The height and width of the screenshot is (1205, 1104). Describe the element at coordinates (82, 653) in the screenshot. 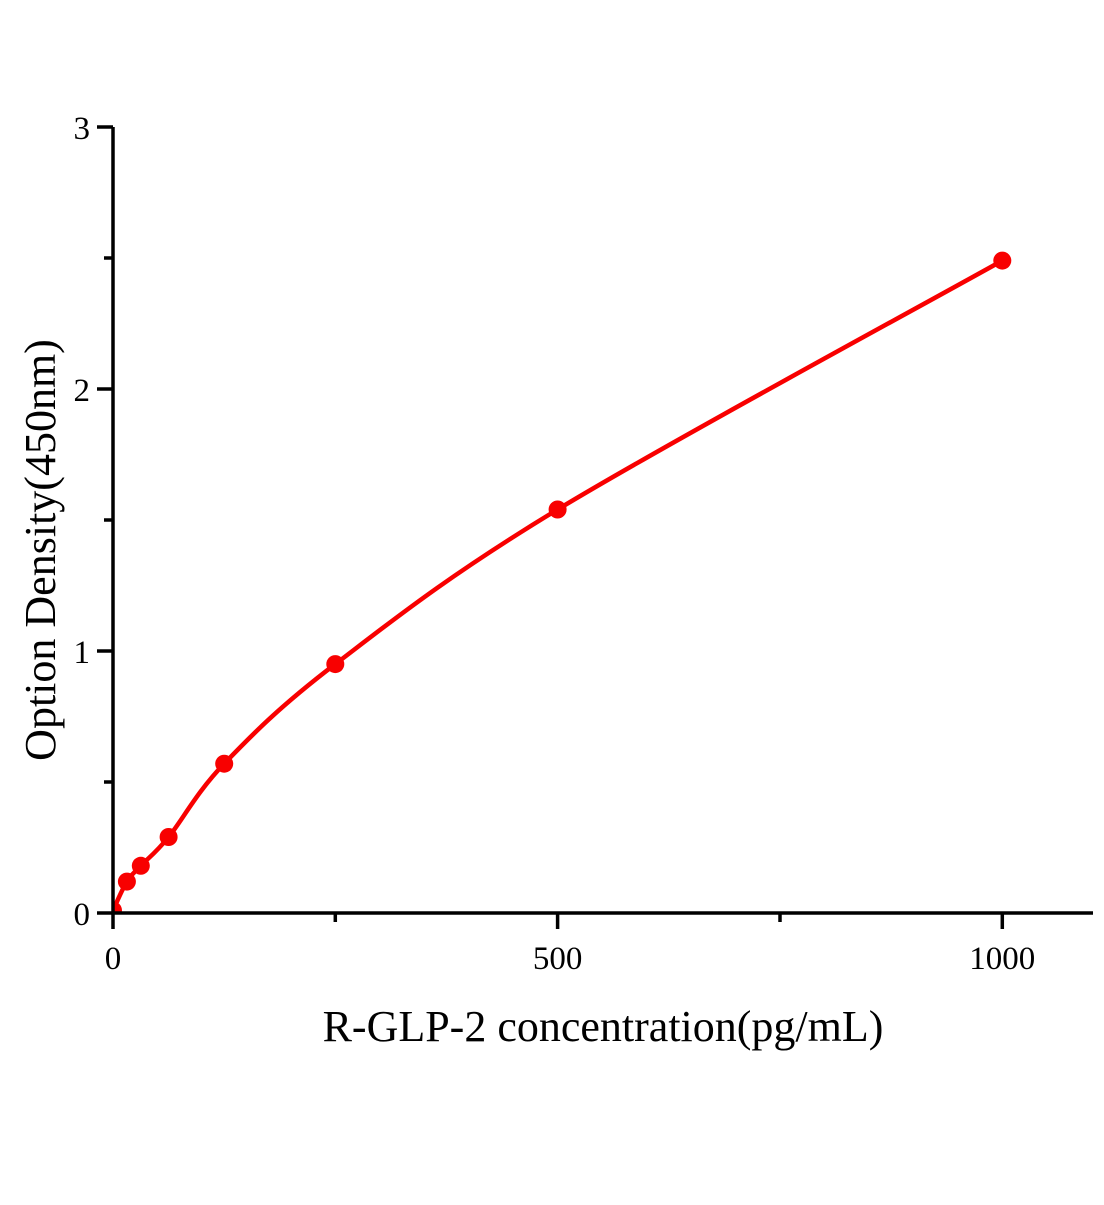

I see `y-tick-label: 1` at that location.